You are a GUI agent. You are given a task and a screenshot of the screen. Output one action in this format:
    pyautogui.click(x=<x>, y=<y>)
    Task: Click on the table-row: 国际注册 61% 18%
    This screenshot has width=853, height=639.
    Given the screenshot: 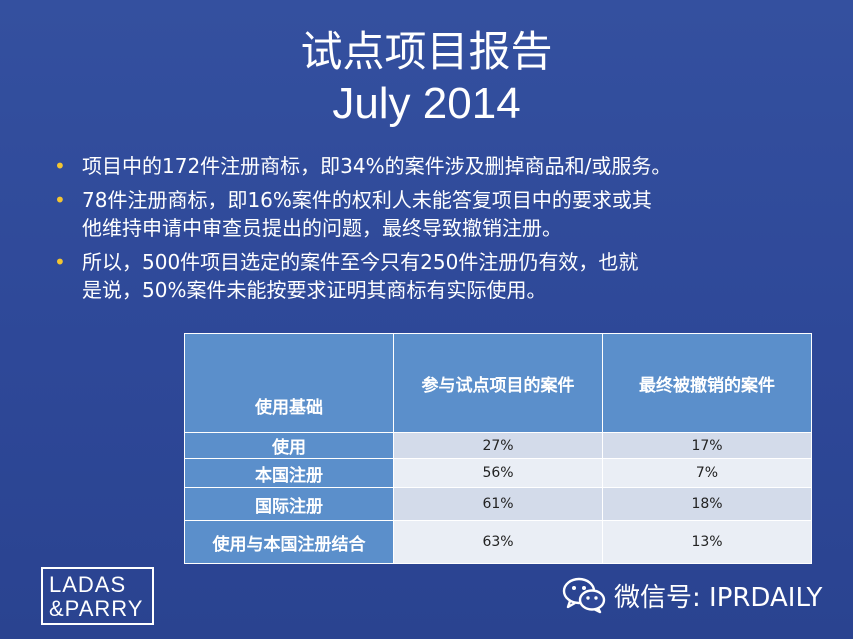 What is the action you would take?
    pyautogui.click(x=498, y=504)
    